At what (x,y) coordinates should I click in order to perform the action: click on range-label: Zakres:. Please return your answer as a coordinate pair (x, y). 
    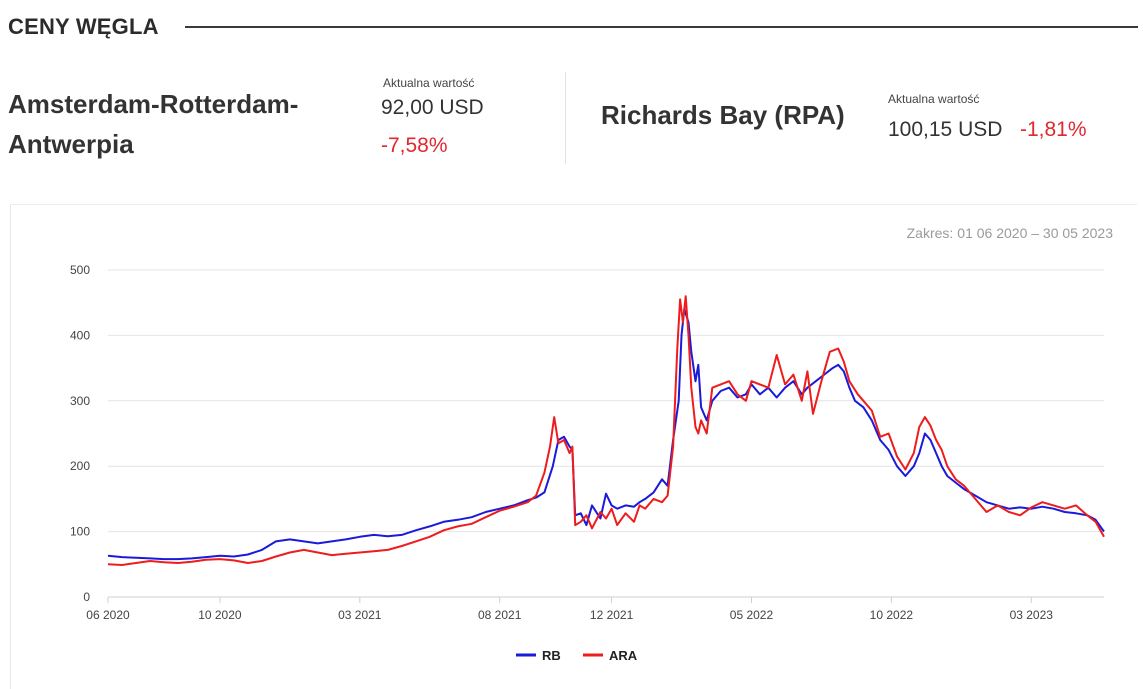
    Looking at the image, I should click on (930, 233).